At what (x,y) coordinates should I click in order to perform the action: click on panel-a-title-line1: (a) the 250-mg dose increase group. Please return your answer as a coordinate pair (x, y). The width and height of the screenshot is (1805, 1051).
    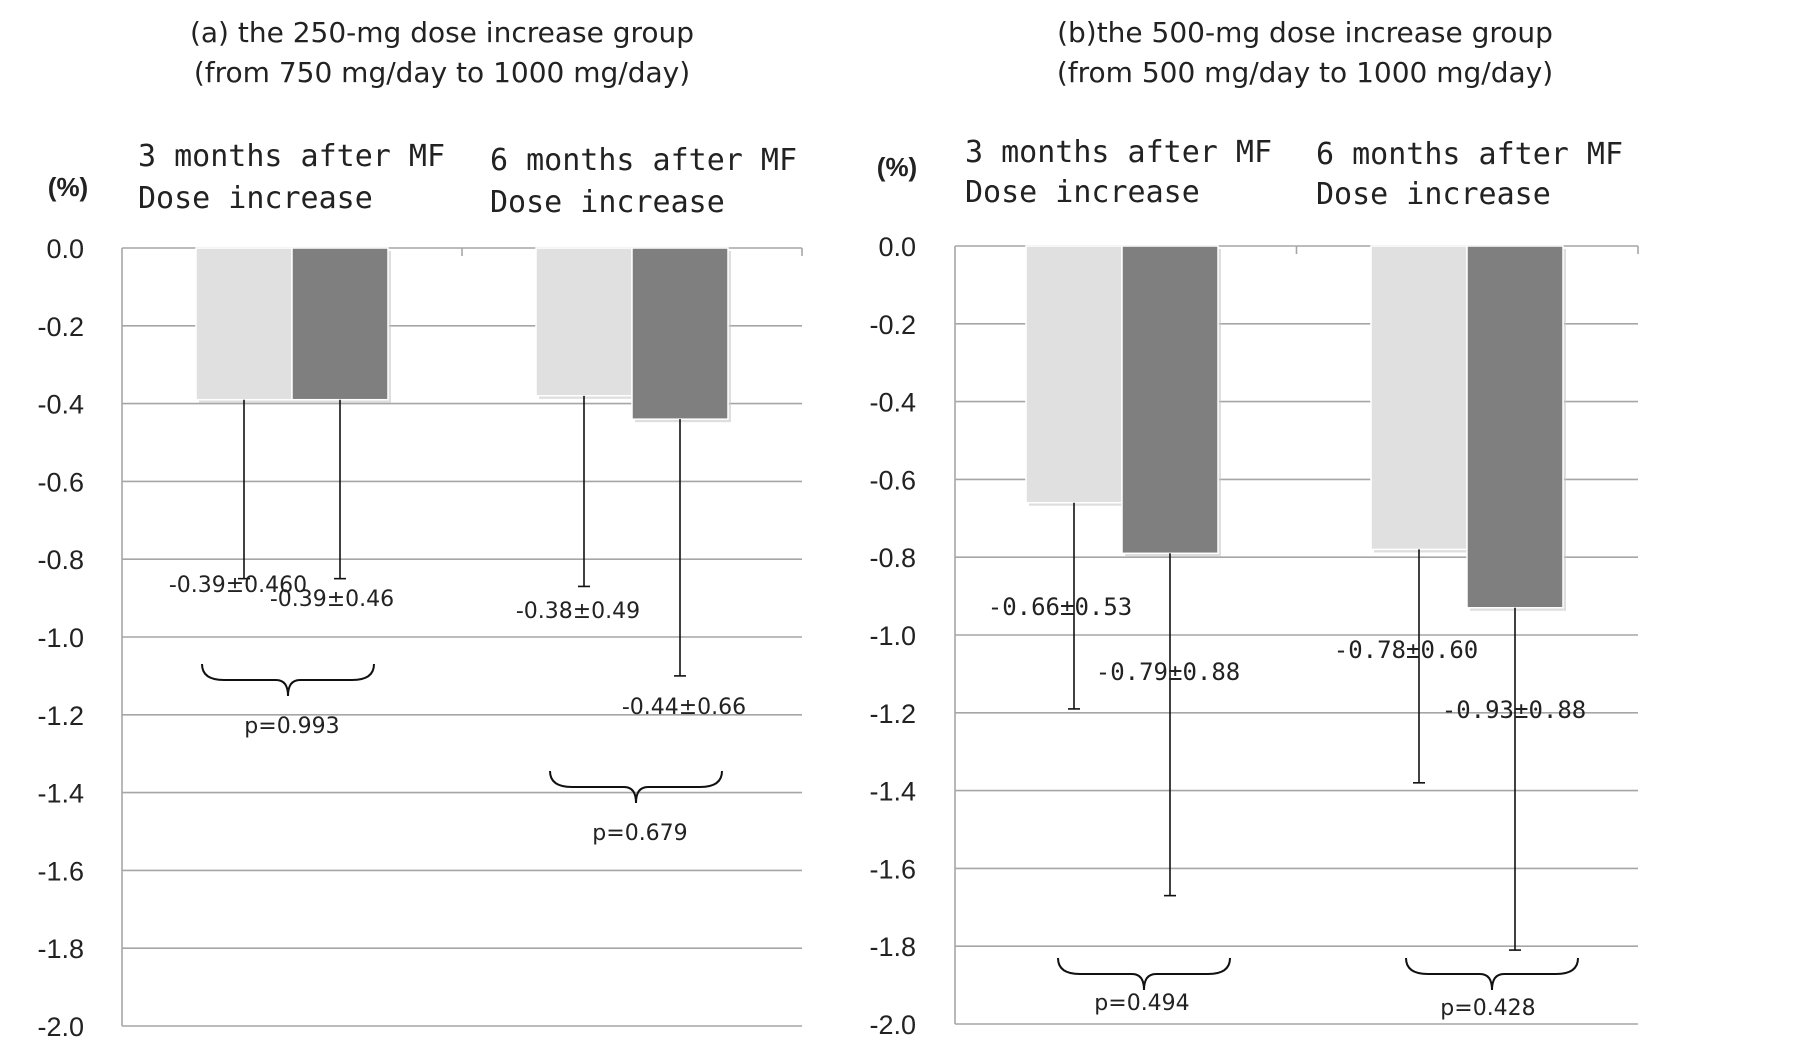
    Looking at the image, I should click on (442, 32).